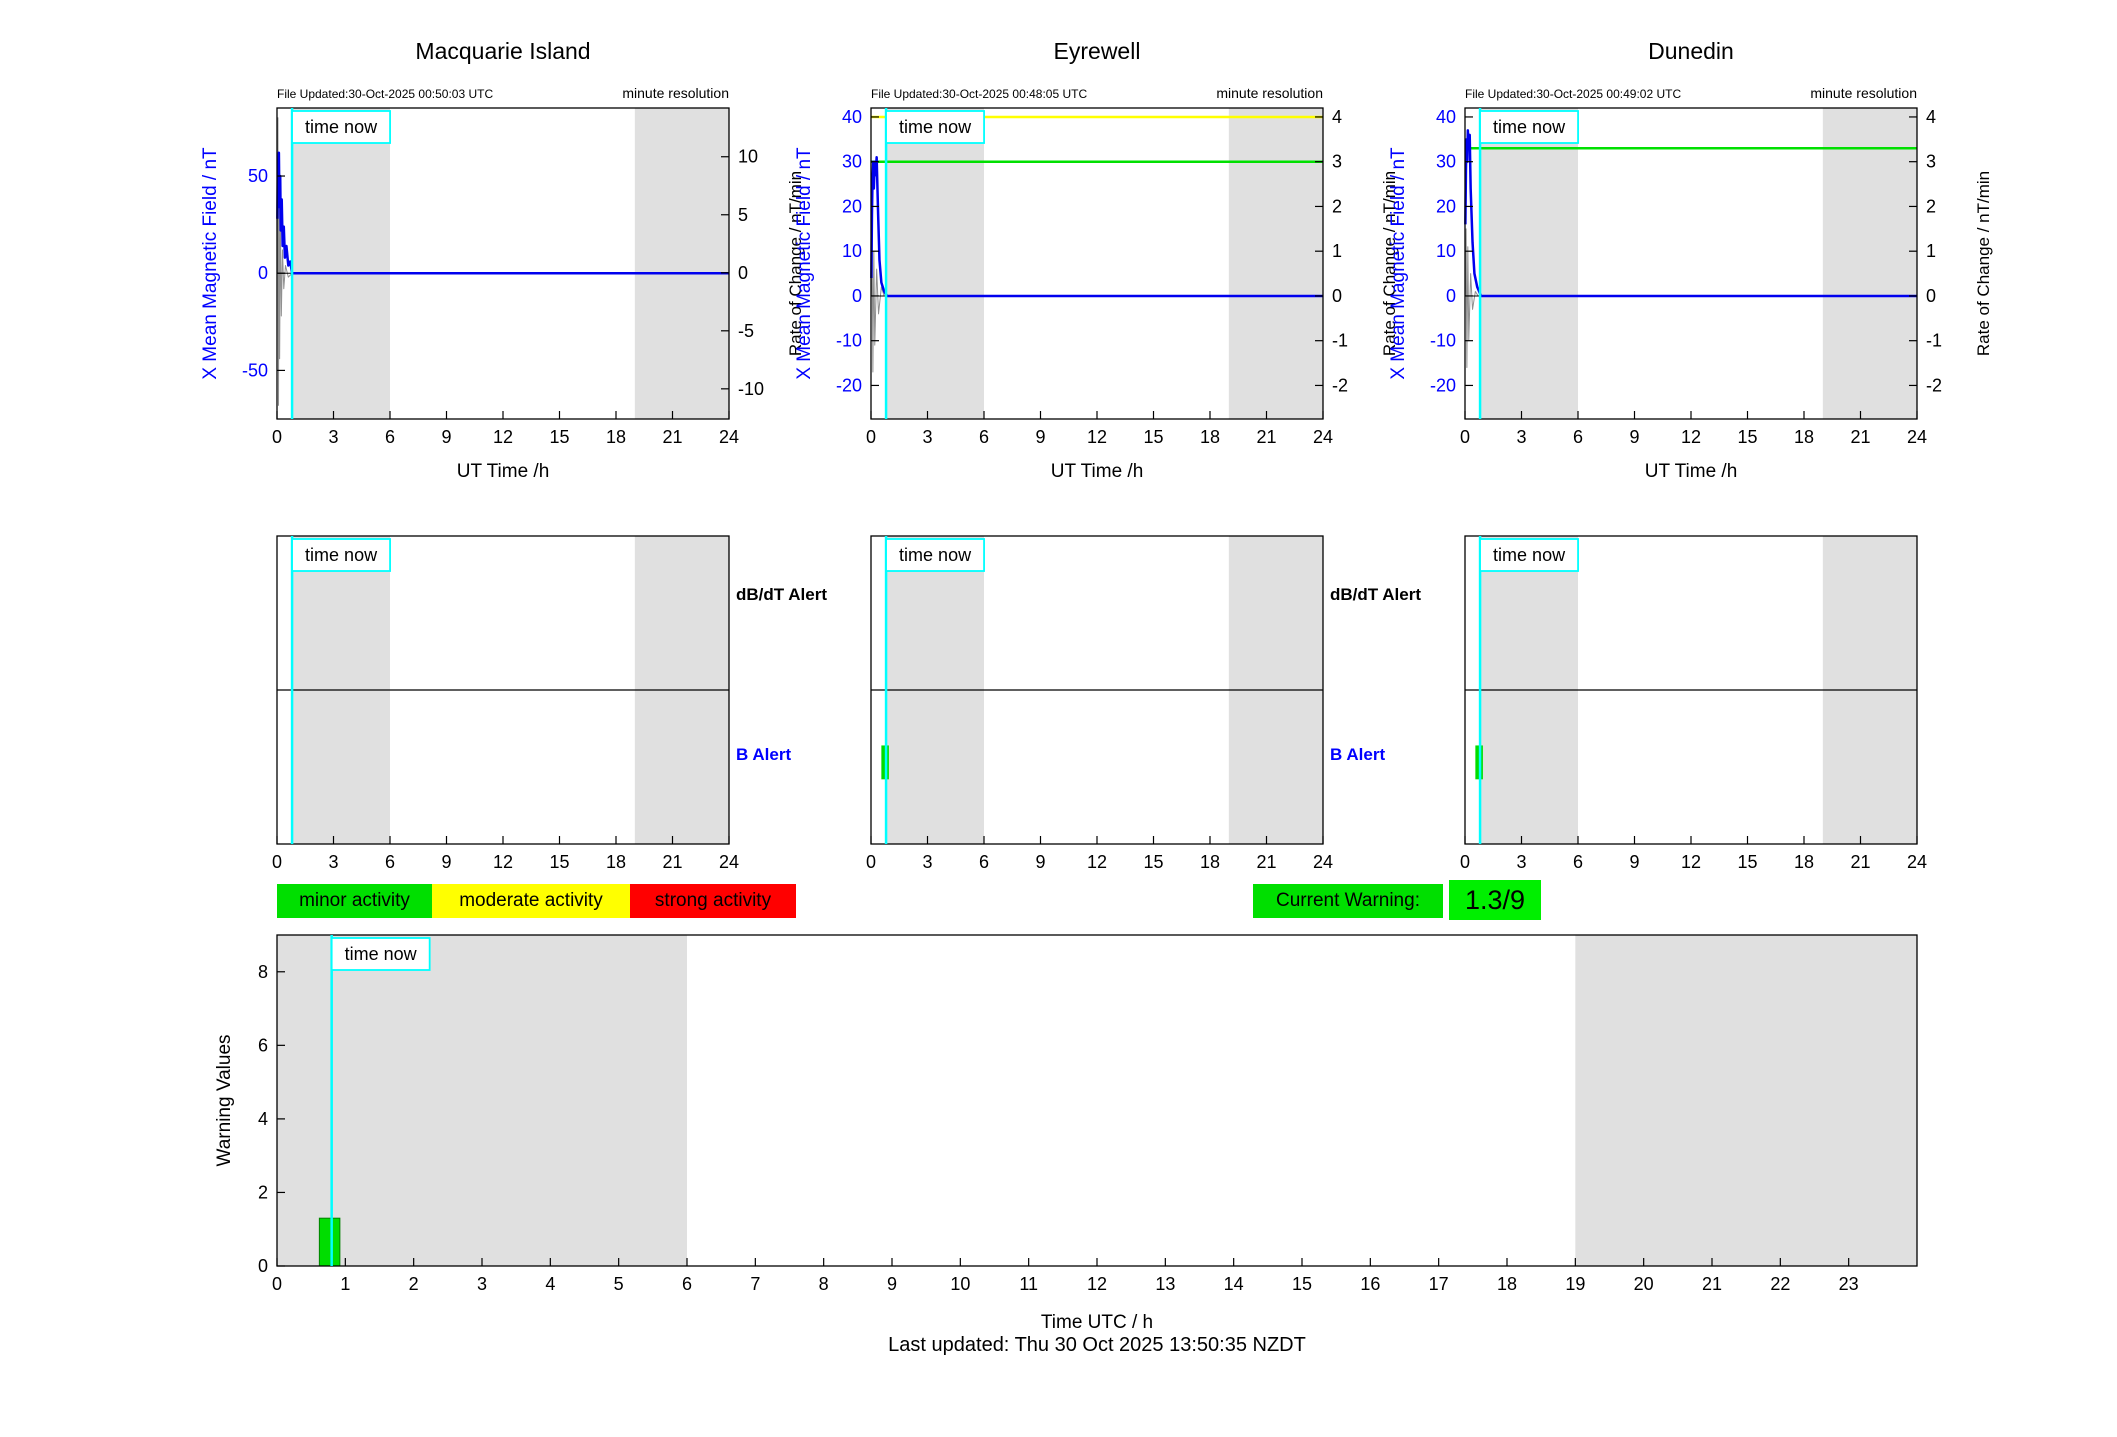 This screenshot has width=2117, height=1437. I want to click on svg-text: 19, so click(1575, 1284).